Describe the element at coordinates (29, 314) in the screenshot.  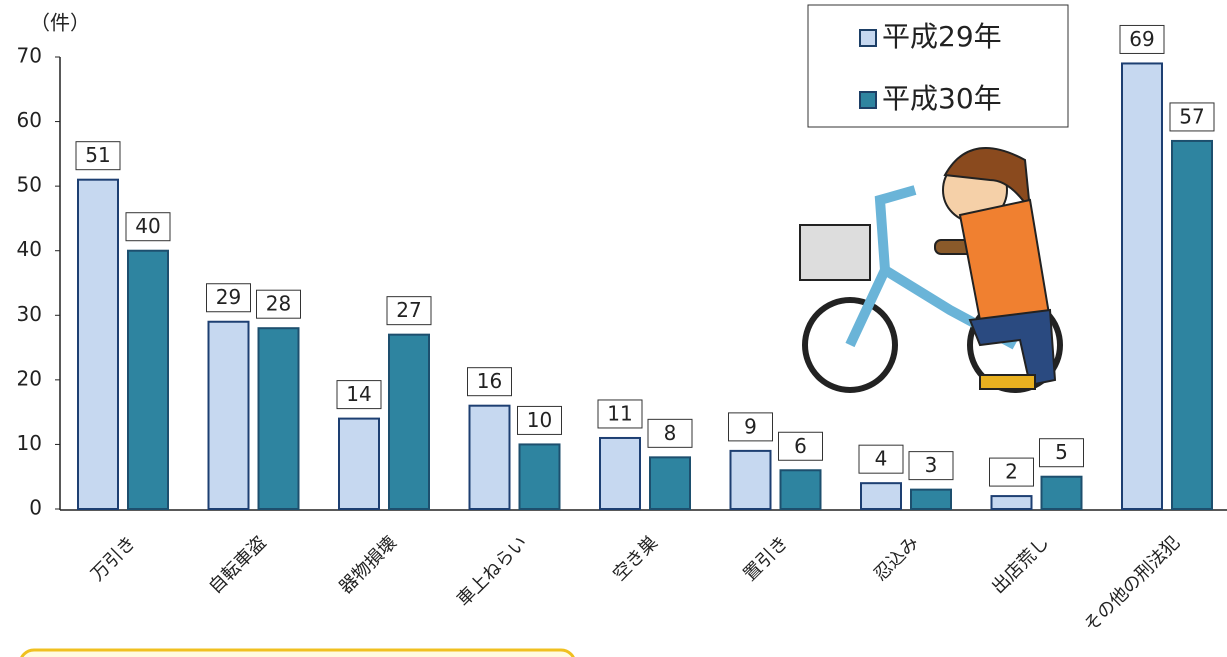
I see `y-tick-label: 30` at that location.